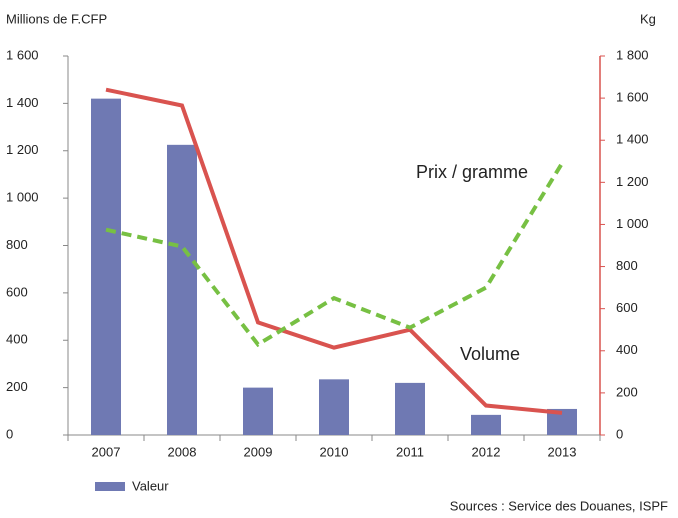 This screenshot has width=678, height=518. I want to click on y-tick-label: 1 000, so click(22, 197).